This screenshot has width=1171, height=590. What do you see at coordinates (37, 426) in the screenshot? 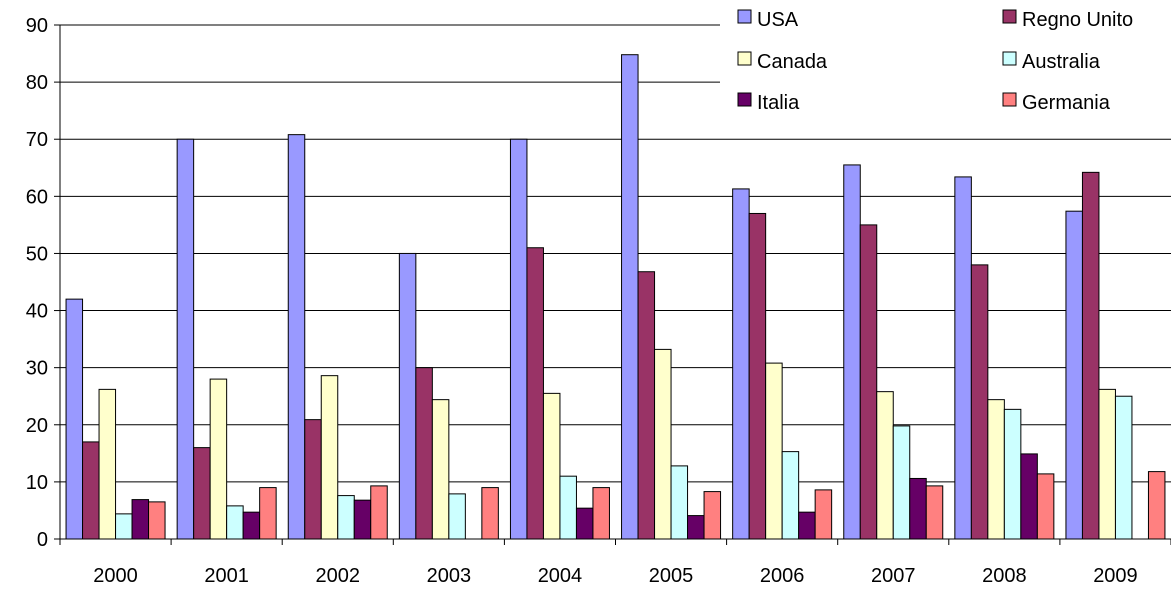
I see `y-tick-label: 20` at bounding box center [37, 426].